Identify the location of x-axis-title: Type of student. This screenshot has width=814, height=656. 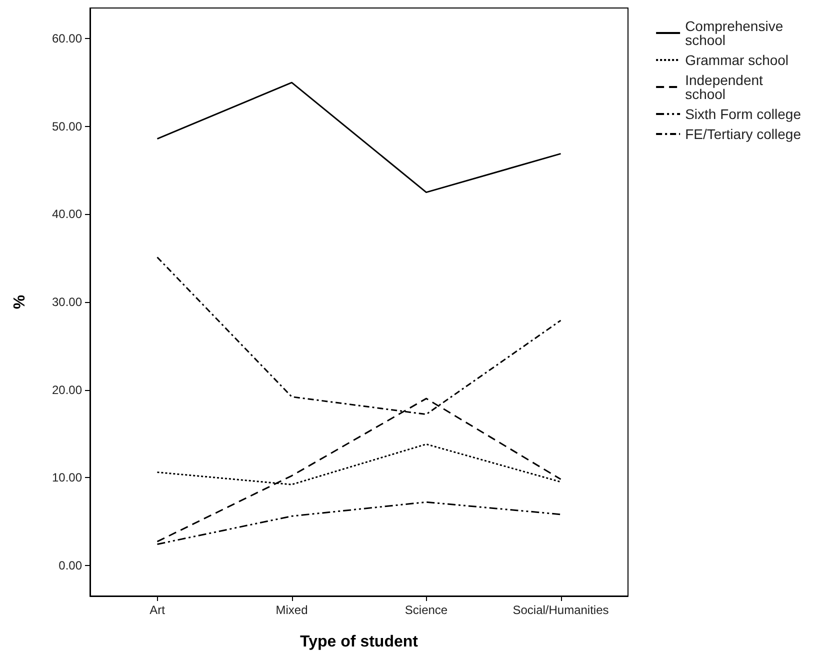
(359, 642).